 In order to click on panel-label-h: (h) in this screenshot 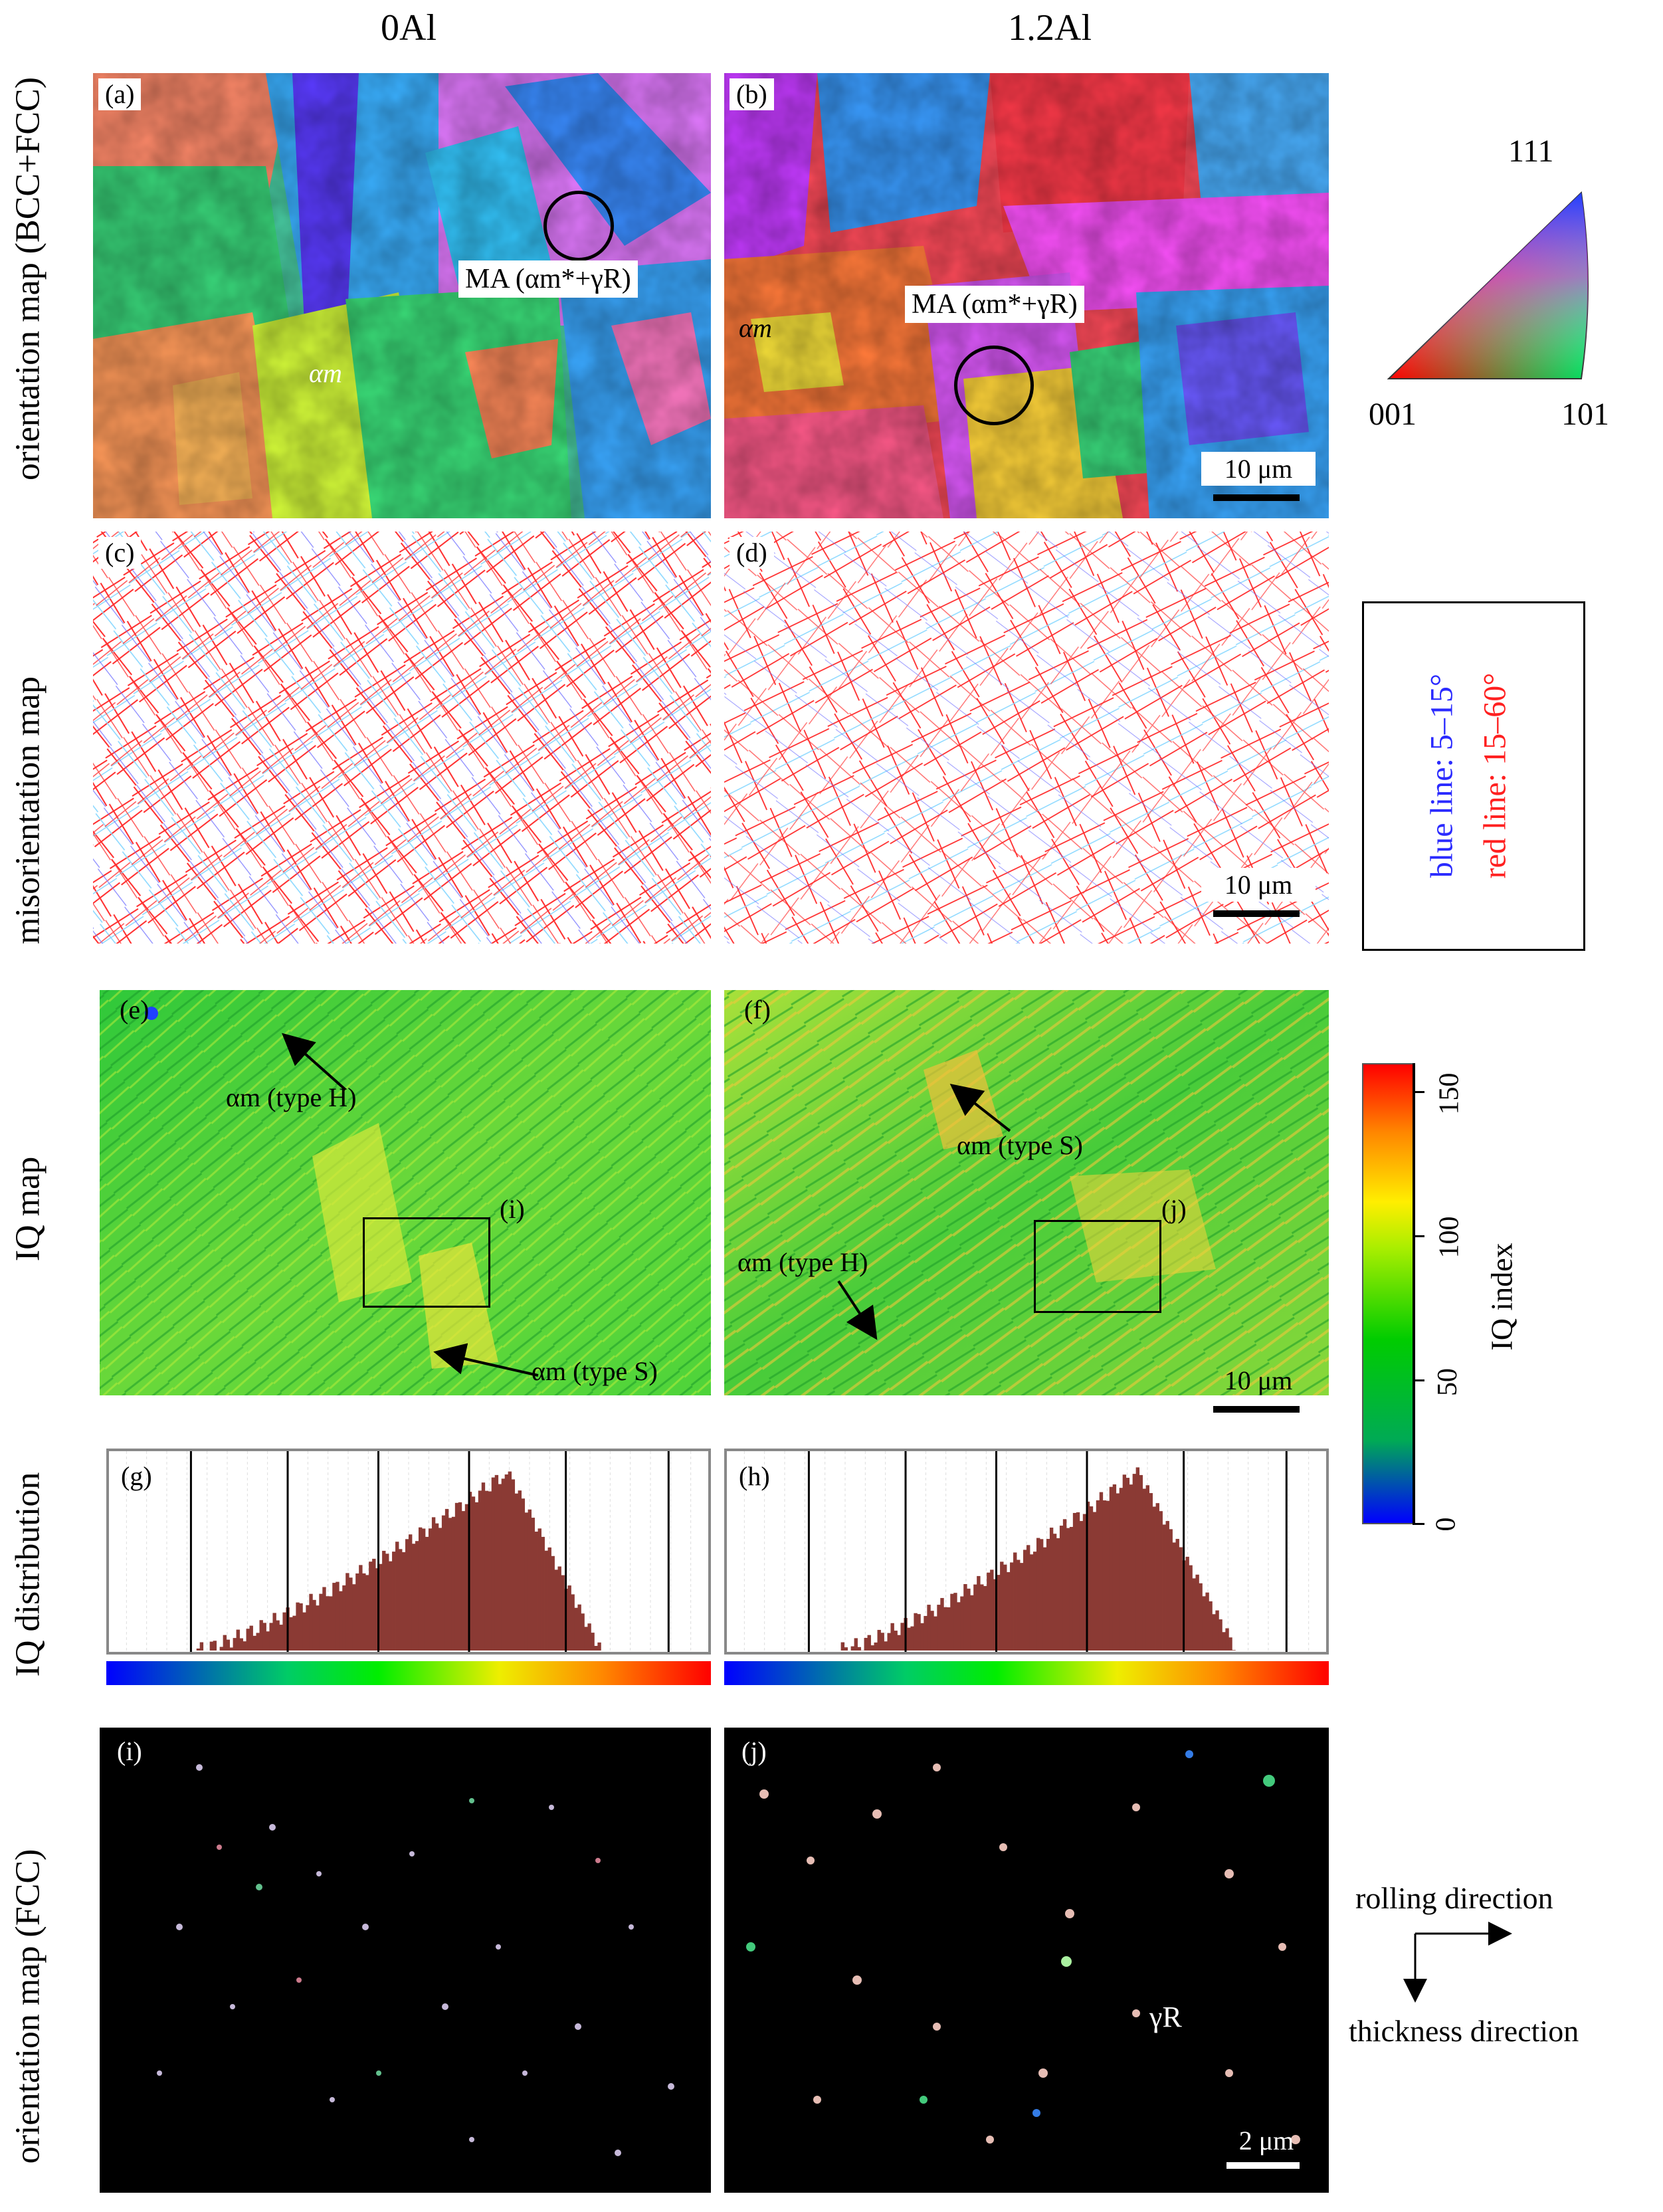, I will do `click(754, 1476)`.